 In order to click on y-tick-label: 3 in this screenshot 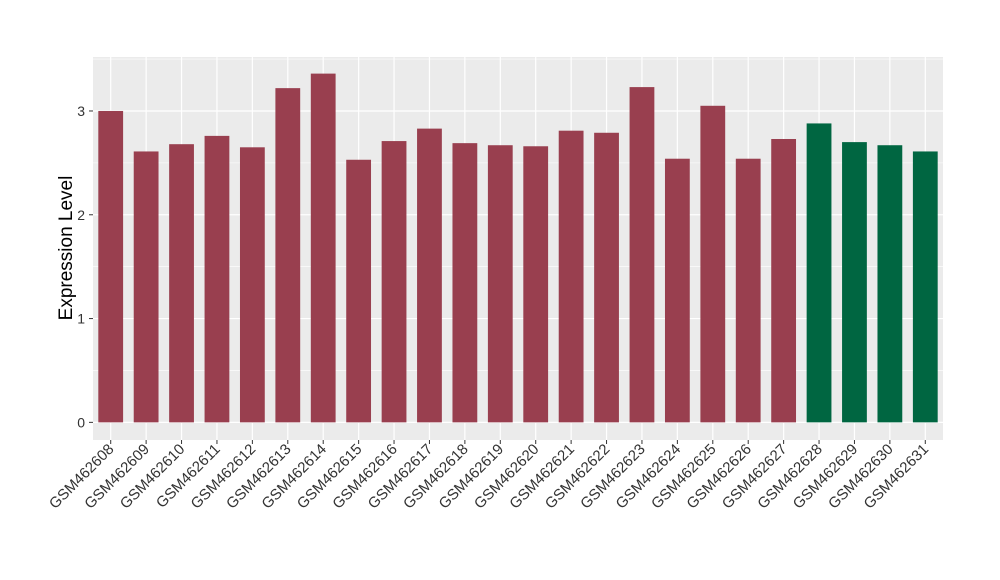, I will do `click(81, 111)`.